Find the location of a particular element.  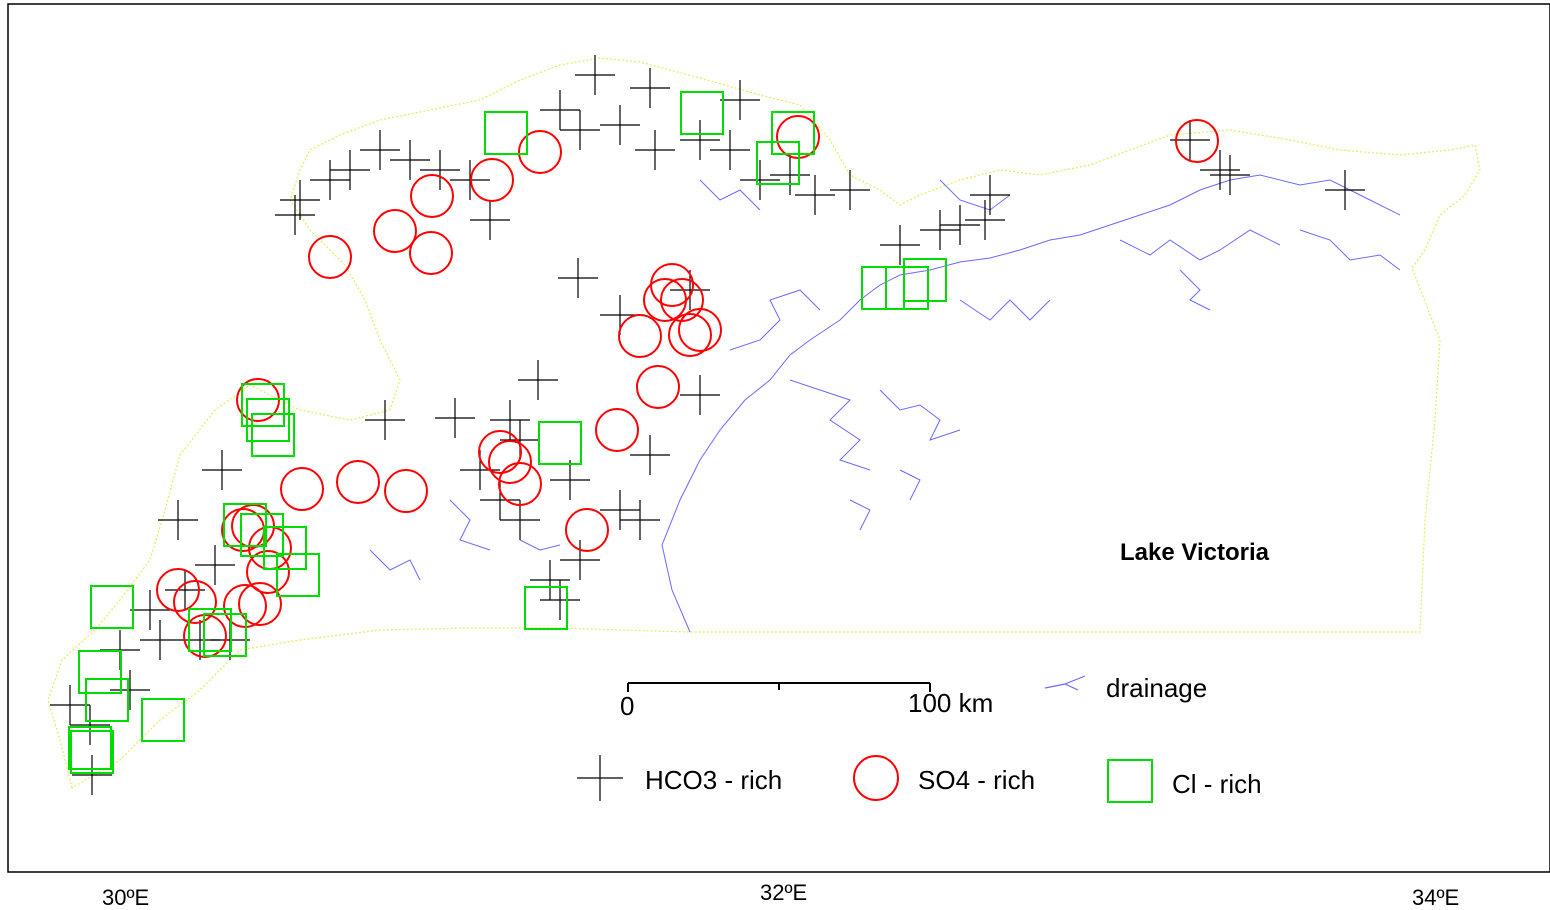

x-axis-tick-30e: 30ºE is located at coordinates (125, 897).